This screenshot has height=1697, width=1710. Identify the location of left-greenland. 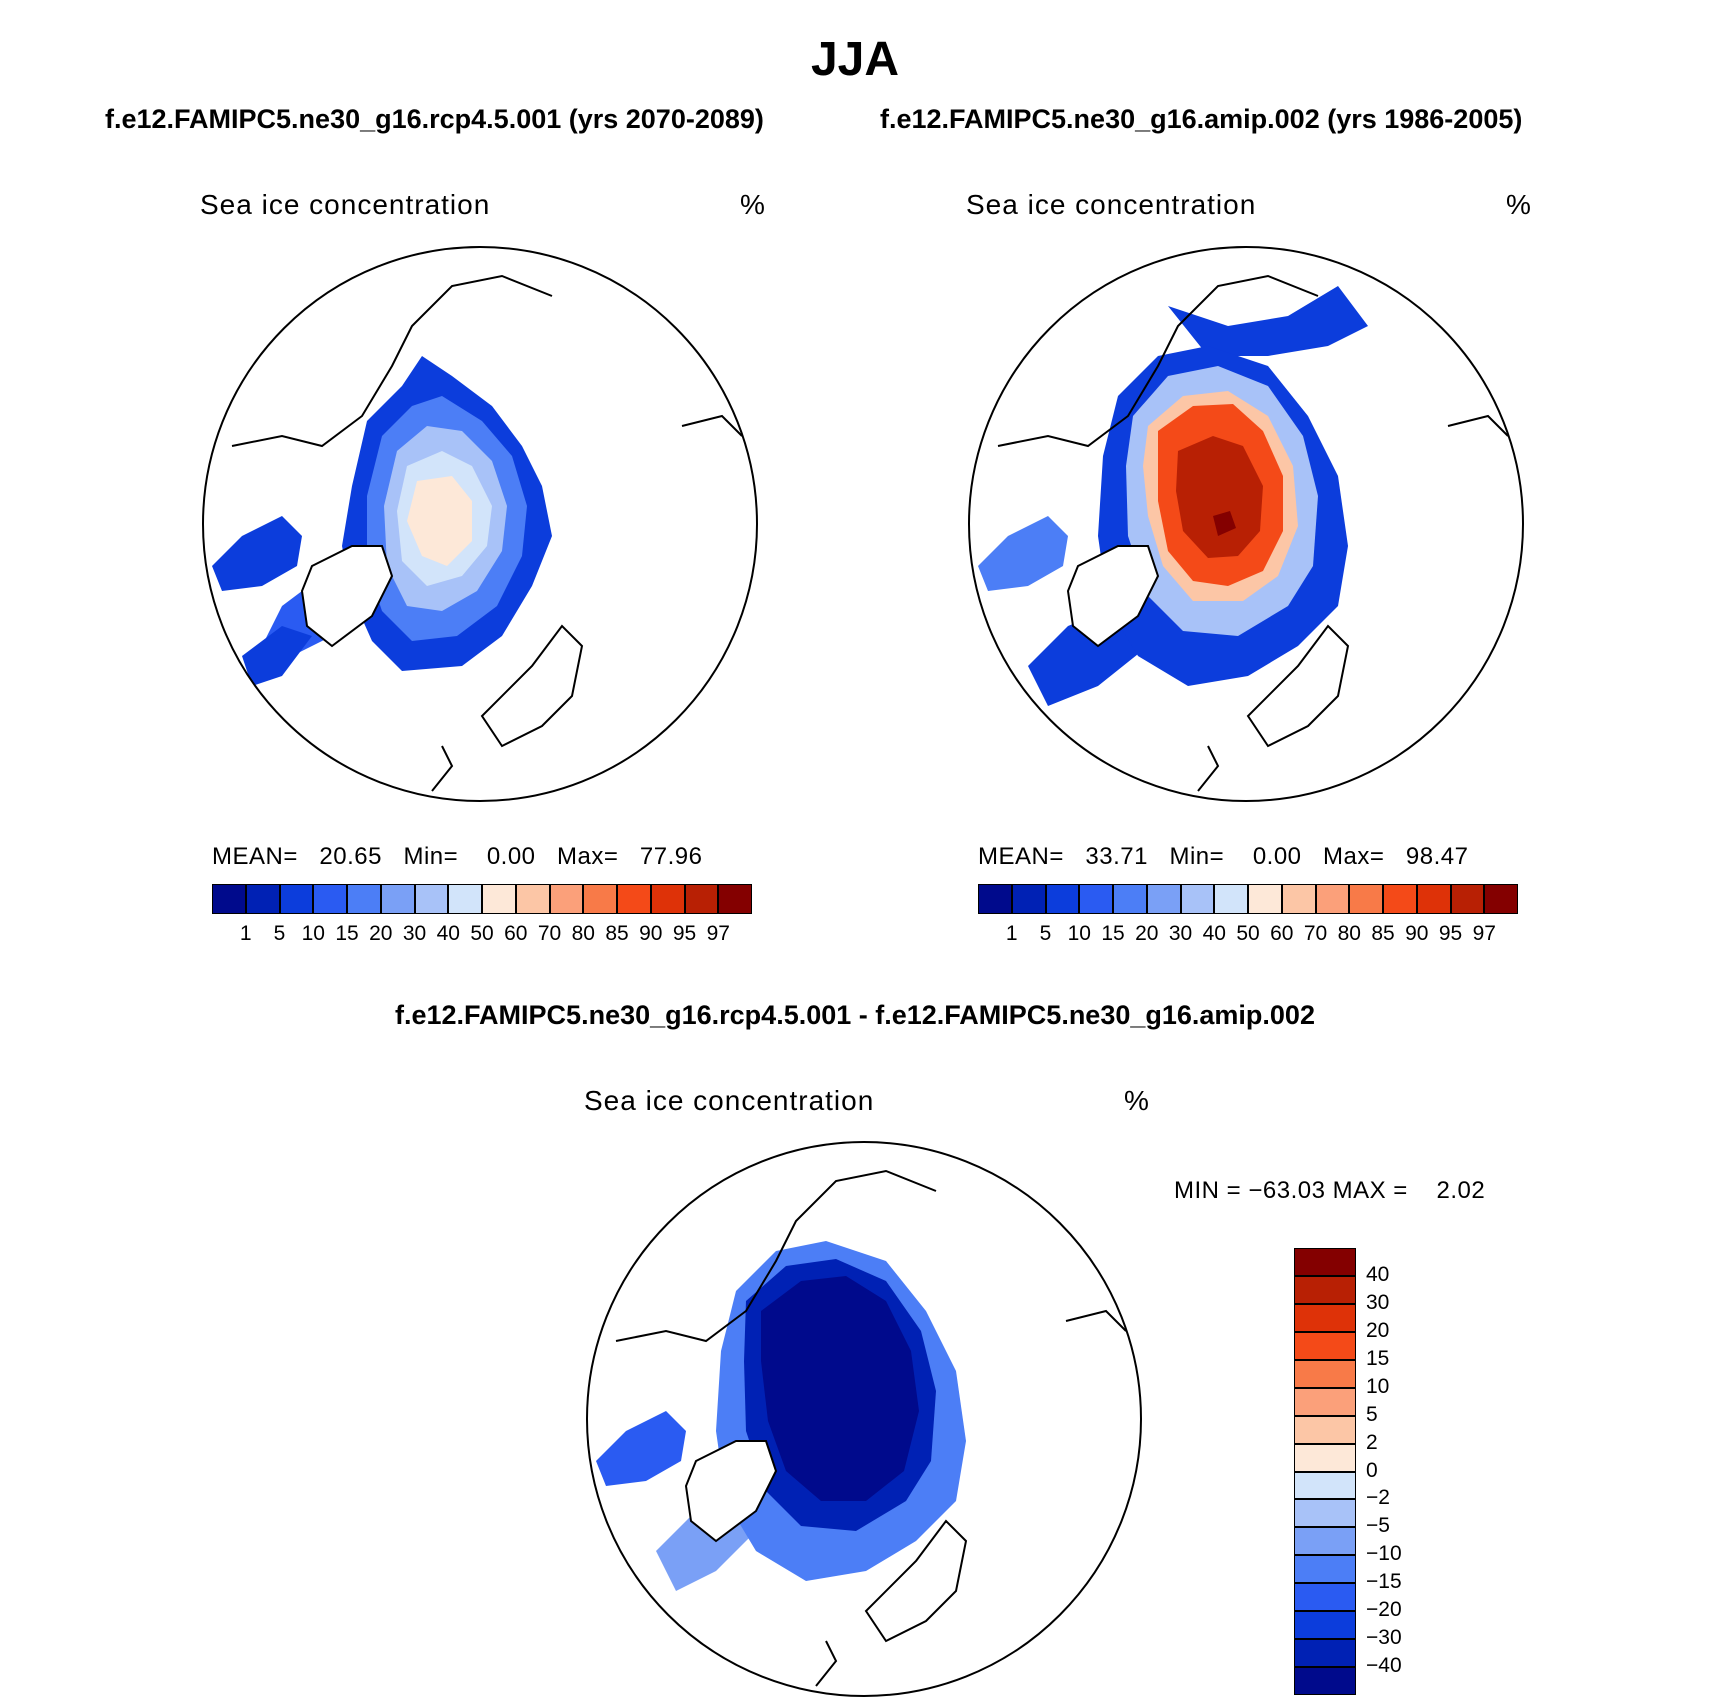
(347, 596).